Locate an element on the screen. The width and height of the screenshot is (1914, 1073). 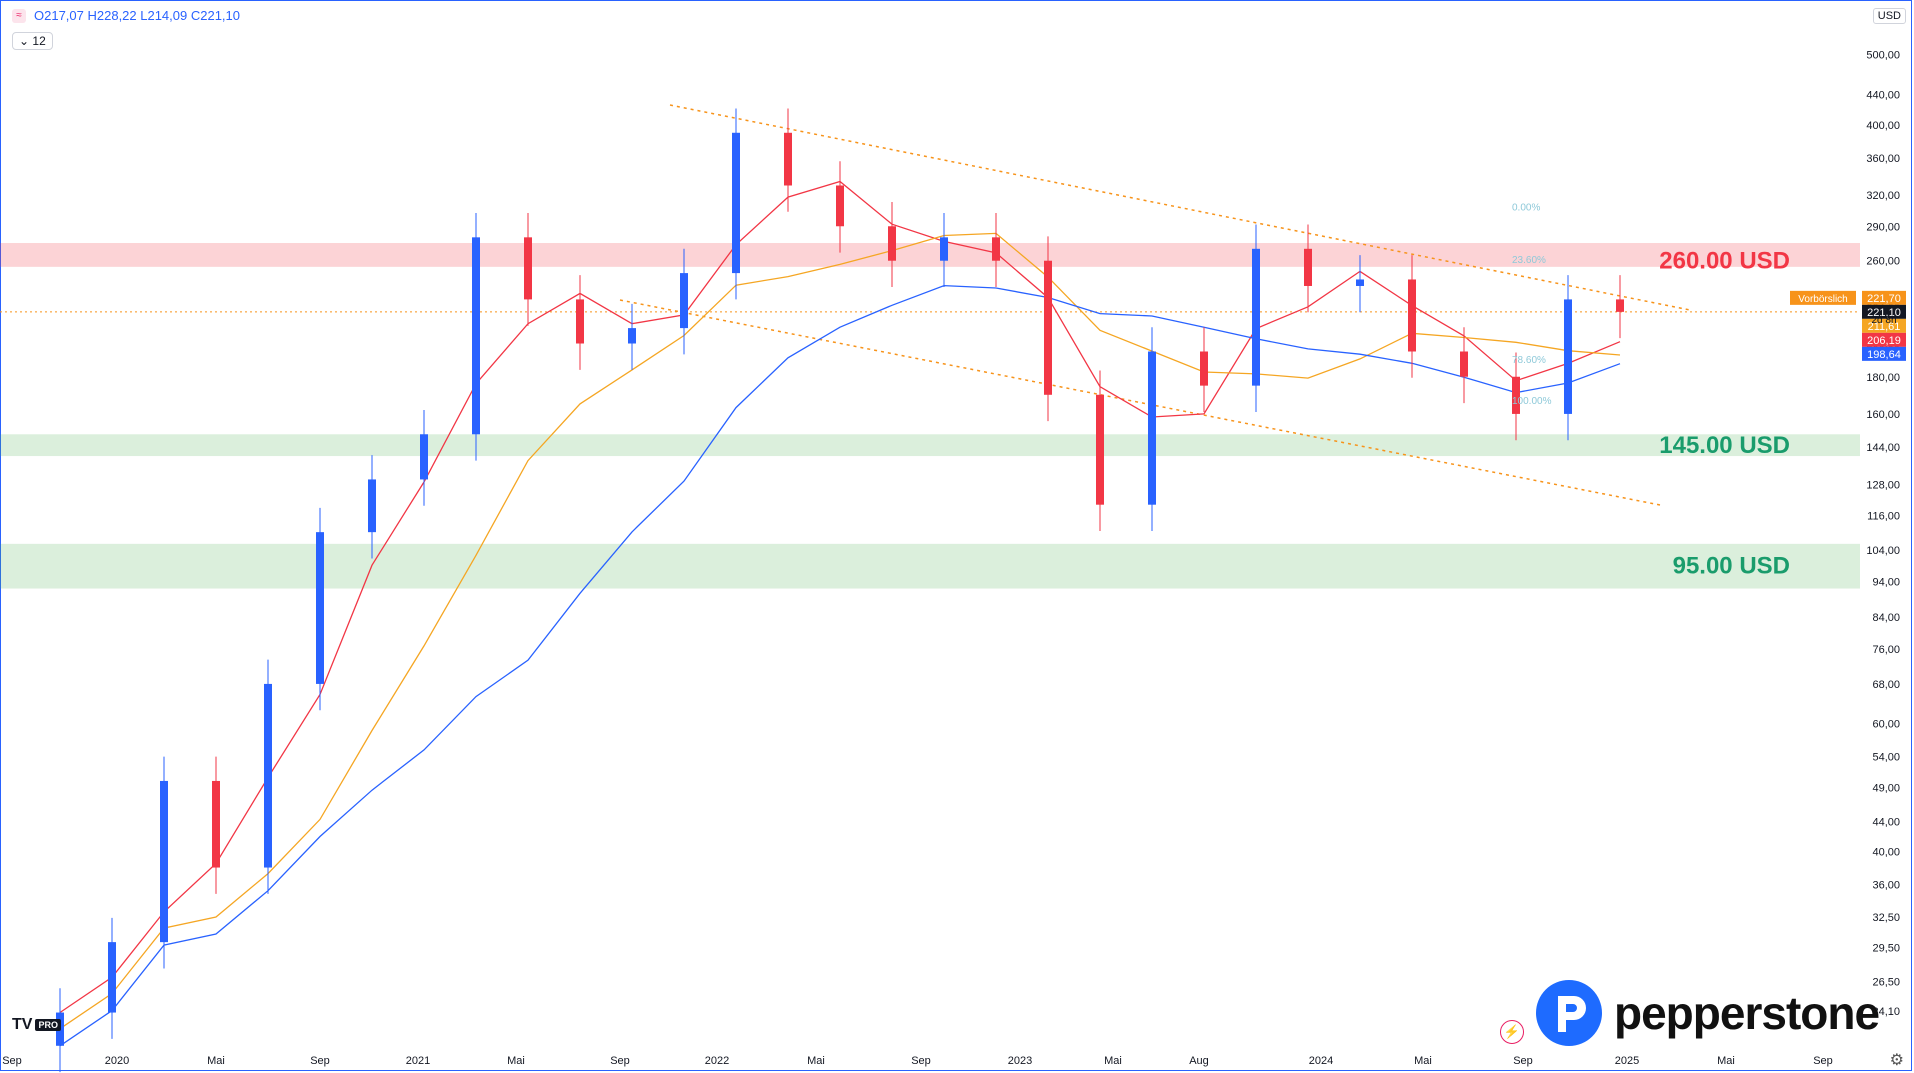
fib-786-label: 78.60% is located at coordinates (1529, 360).